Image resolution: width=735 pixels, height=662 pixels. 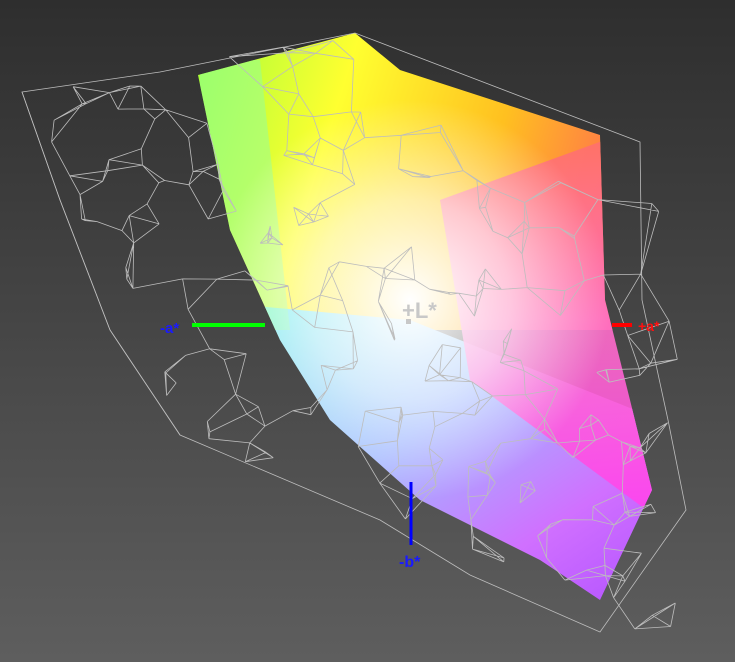 I want to click on neg-b-label: -b*, so click(x=410, y=562).